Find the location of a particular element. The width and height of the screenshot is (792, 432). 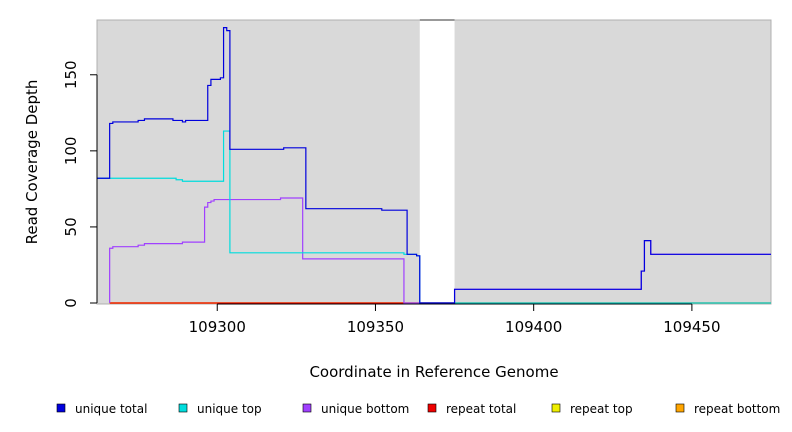

legend-label: unique top is located at coordinates (229, 409).